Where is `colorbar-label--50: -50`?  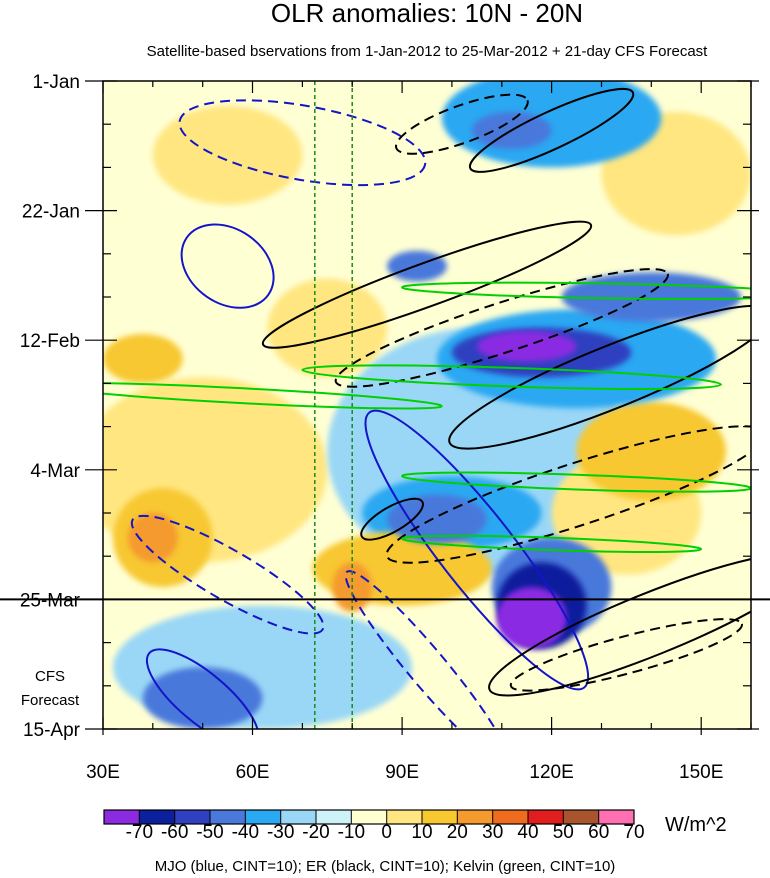
colorbar-label--50: -50 is located at coordinates (209, 832).